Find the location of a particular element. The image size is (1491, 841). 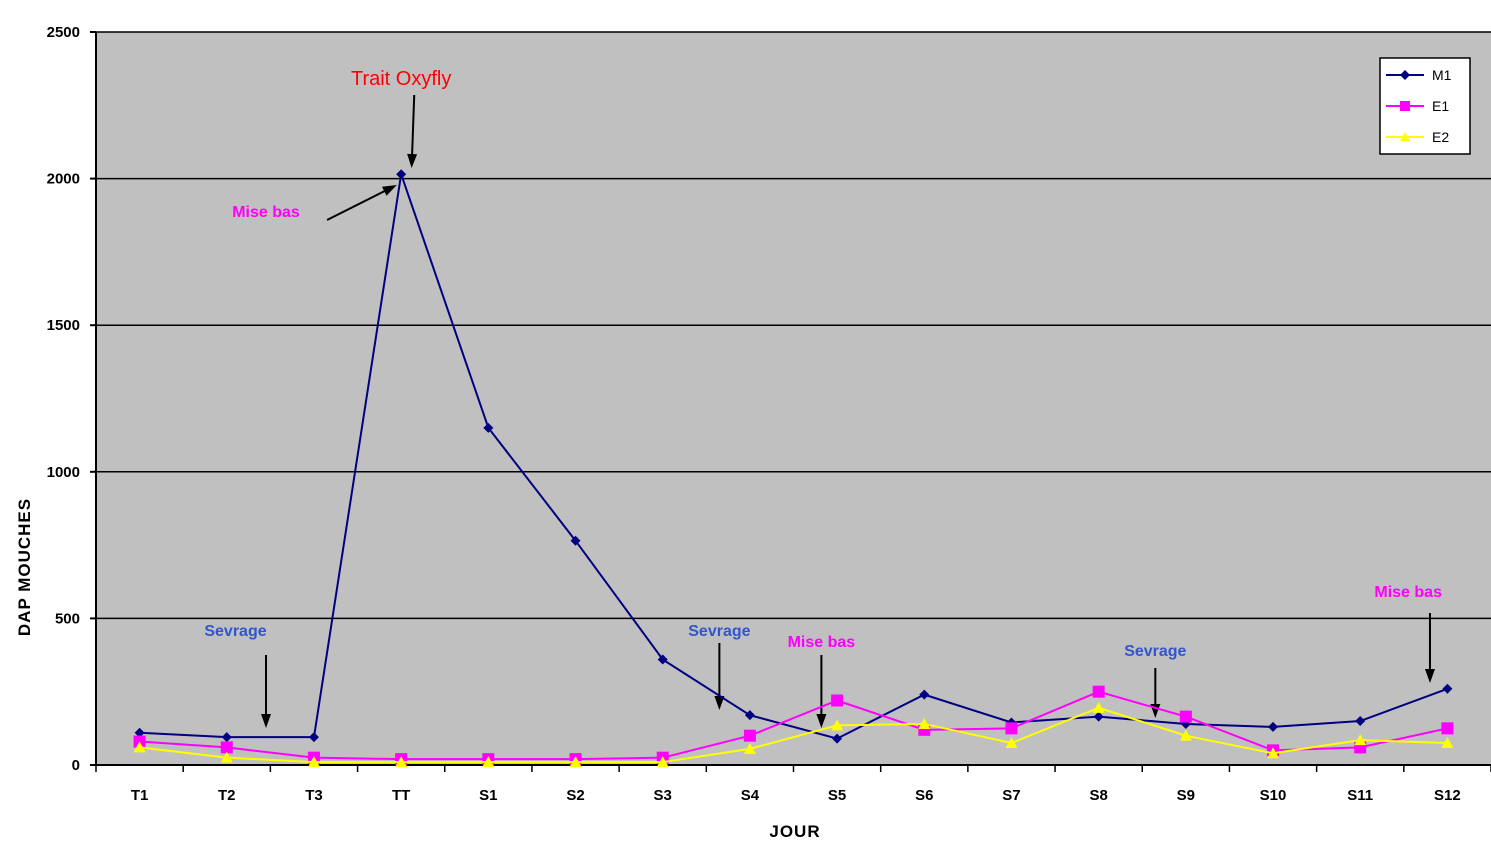

legend-label: E2 is located at coordinates (1440, 137).